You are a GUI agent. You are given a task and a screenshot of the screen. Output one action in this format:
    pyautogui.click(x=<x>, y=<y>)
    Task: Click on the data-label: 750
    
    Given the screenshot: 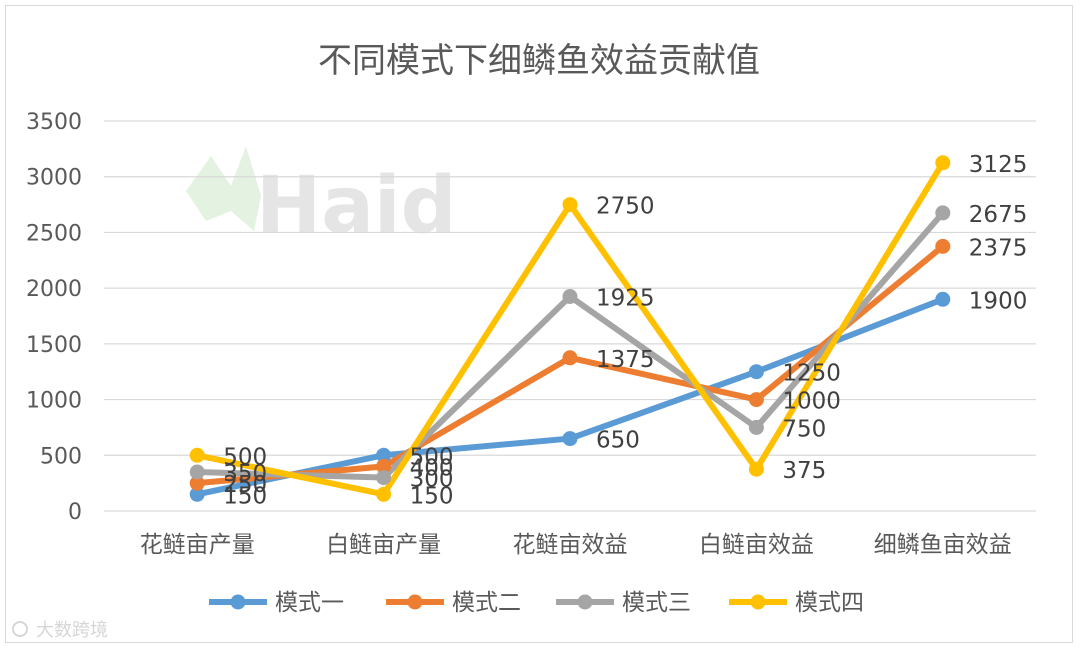 What is the action you would take?
    pyautogui.click(x=804, y=429)
    